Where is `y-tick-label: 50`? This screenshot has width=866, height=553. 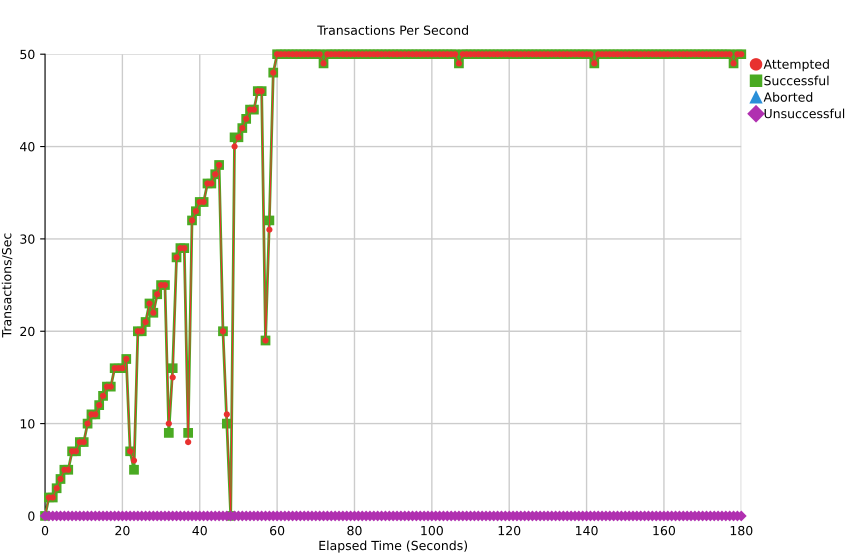
y-tick-label: 50 is located at coordinates (27, 55).